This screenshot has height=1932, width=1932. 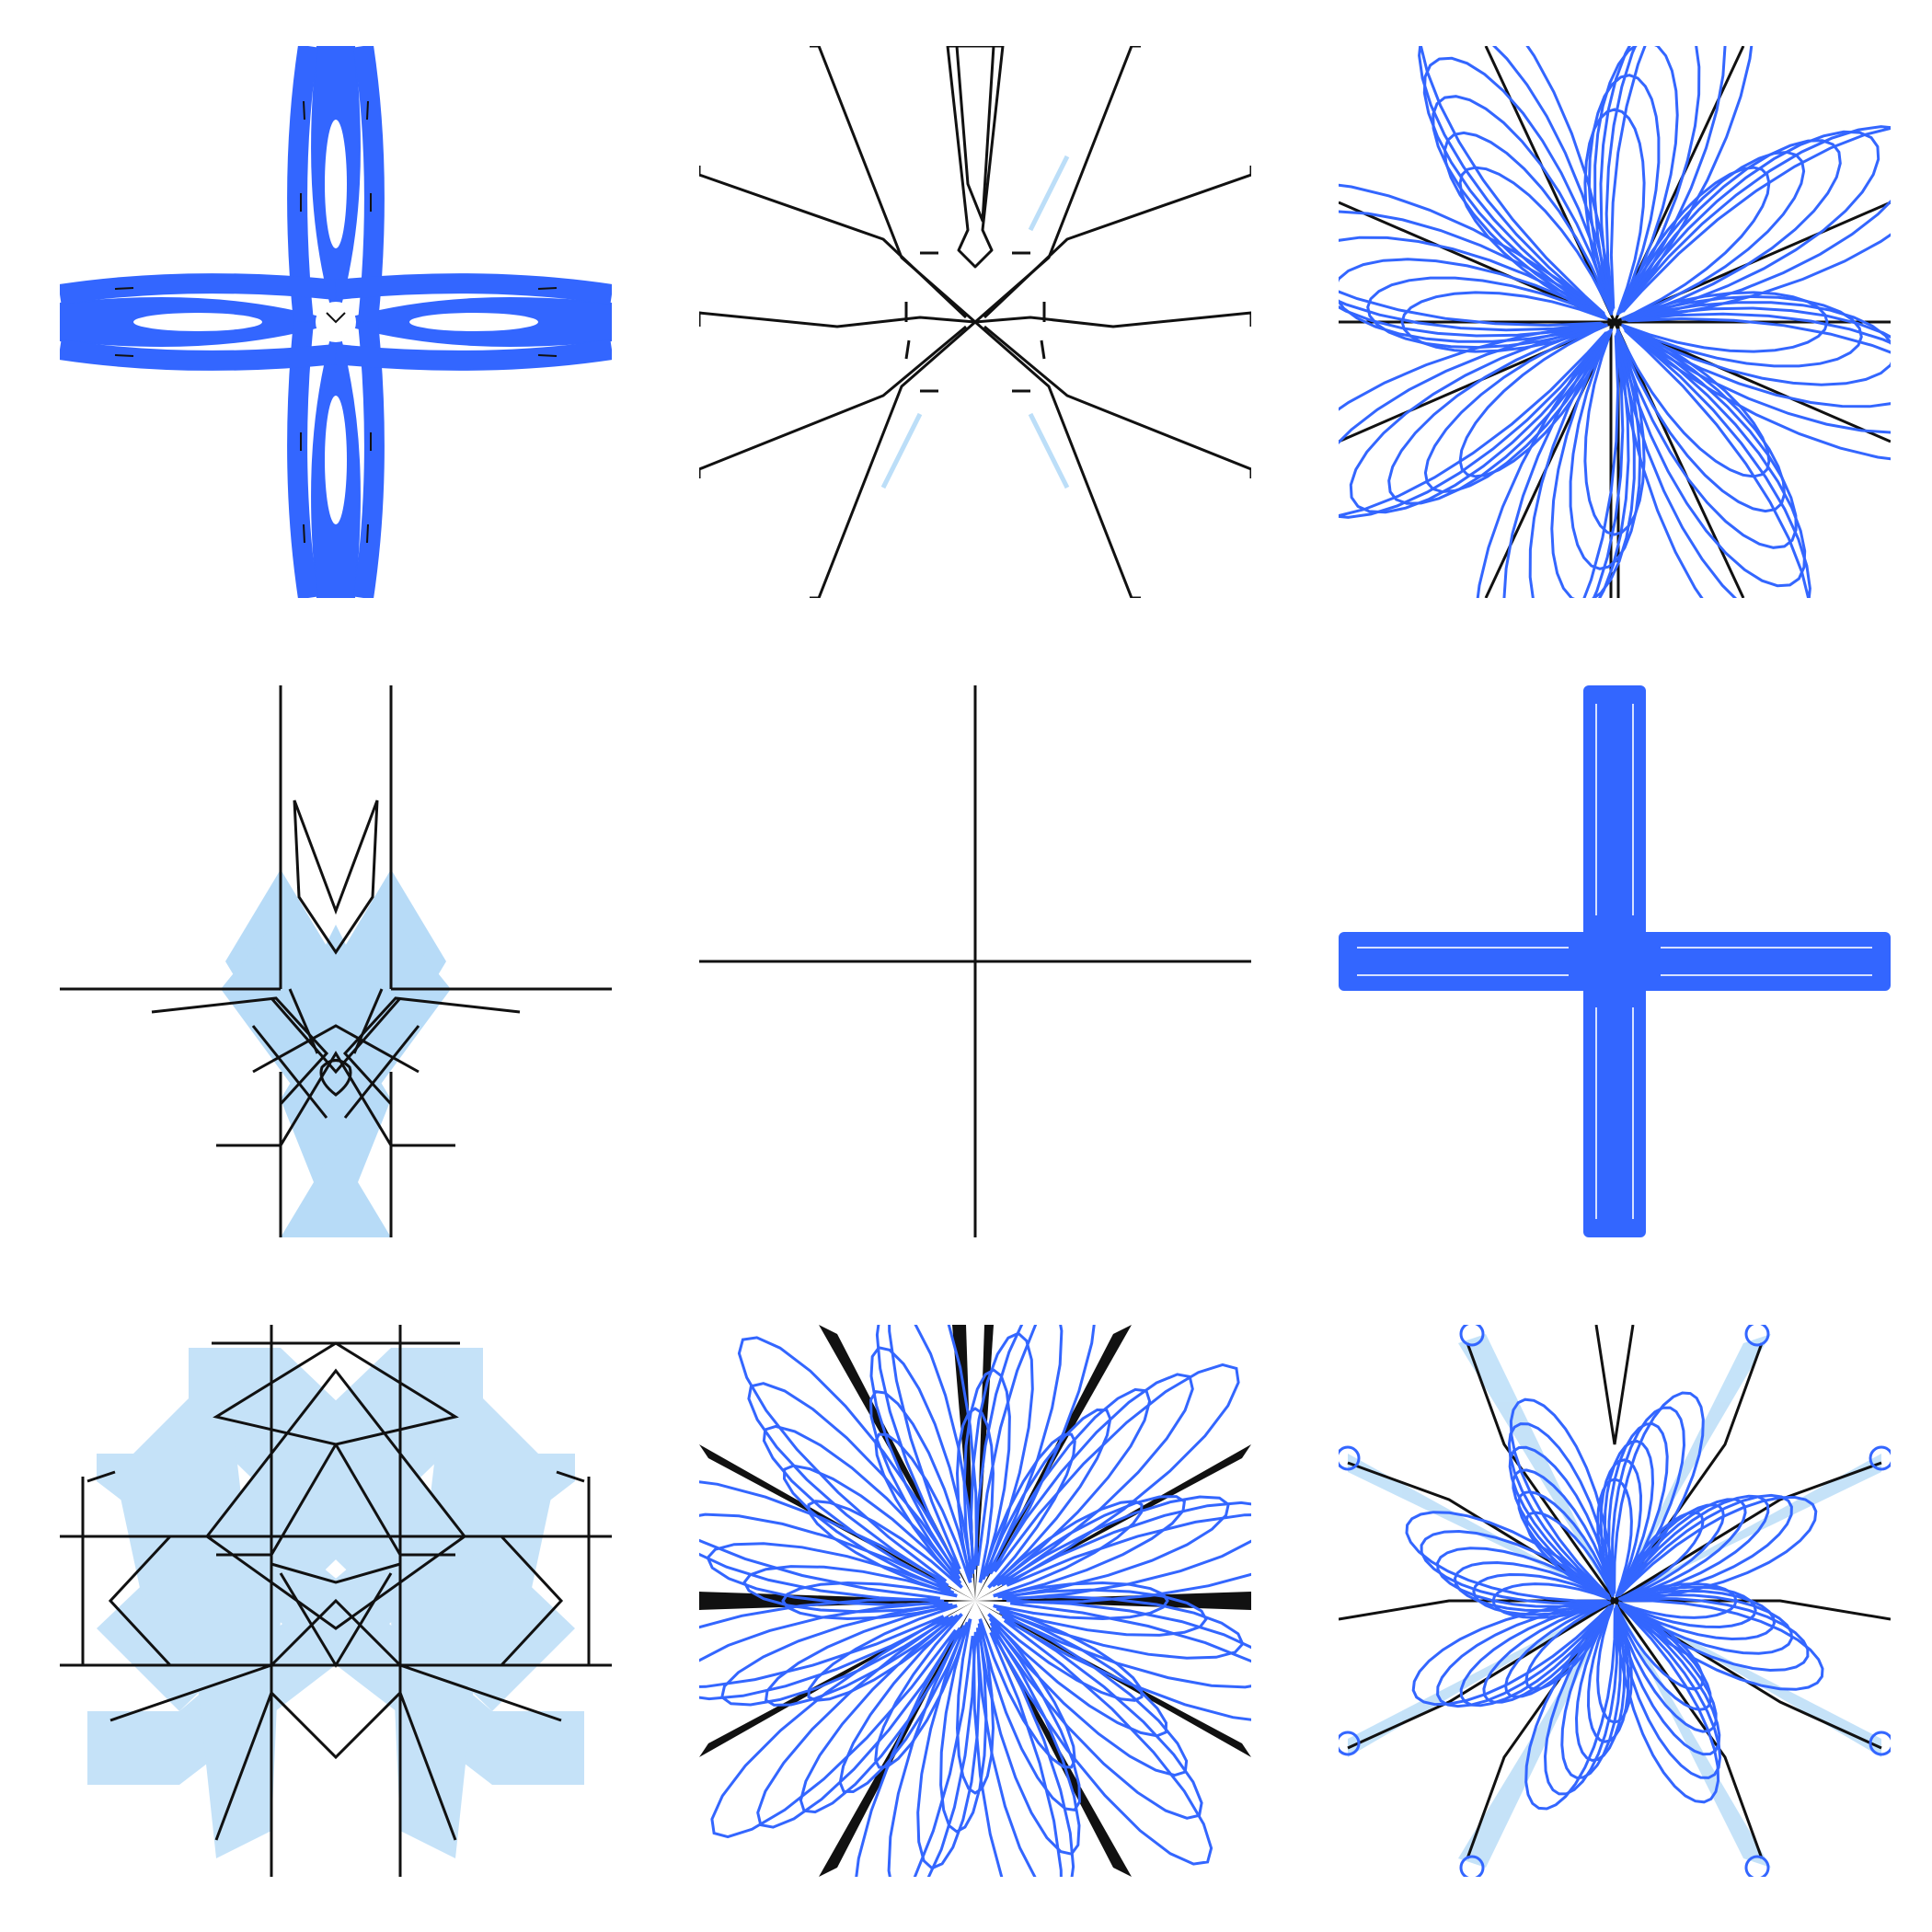 I want to click on pattern-geometric-knot, so click(x=336, y=961).